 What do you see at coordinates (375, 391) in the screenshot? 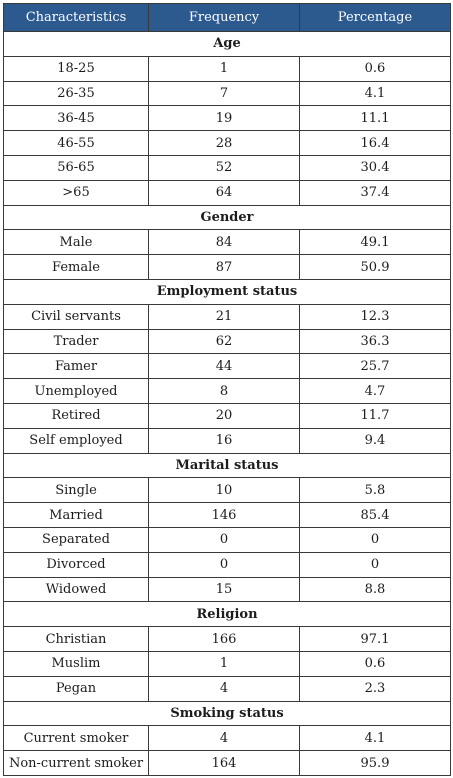
I see `cell-percentage: 4.7` at bounding box center [375, 391].